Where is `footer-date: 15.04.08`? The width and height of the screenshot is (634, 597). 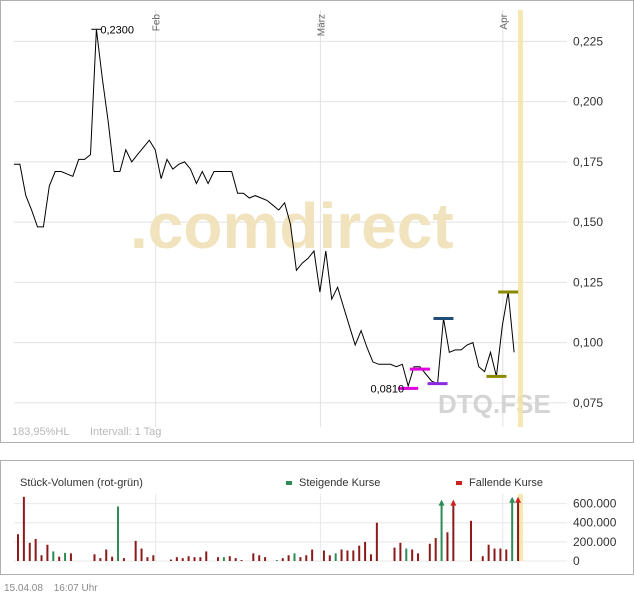
footer-date: 15.04.08 is located at coordinates (23, 588).